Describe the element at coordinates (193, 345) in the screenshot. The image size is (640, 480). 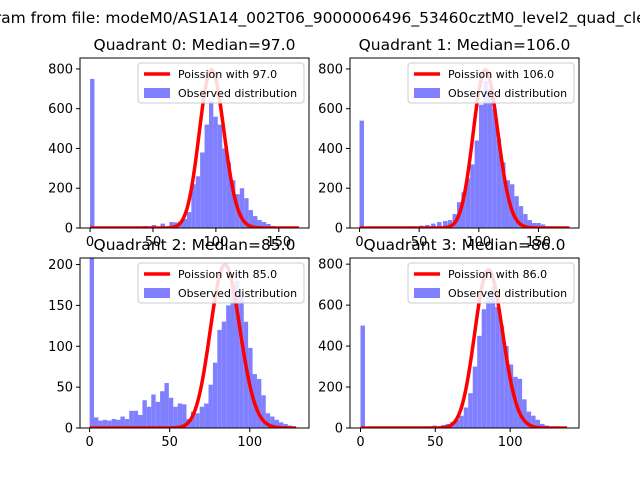
I see `poisson-curve` at that location.